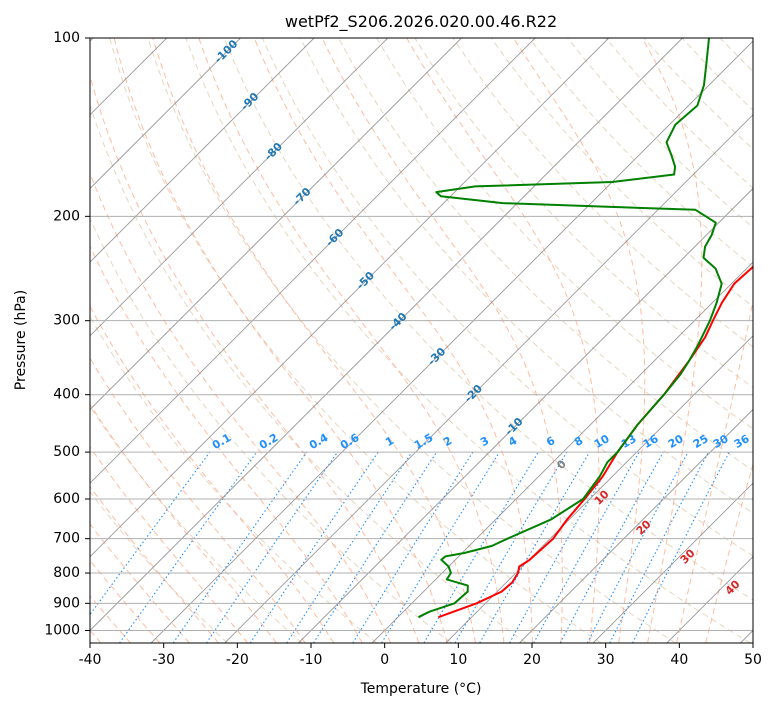  I want to click on x-tick-label: 50, so click(753, 660).